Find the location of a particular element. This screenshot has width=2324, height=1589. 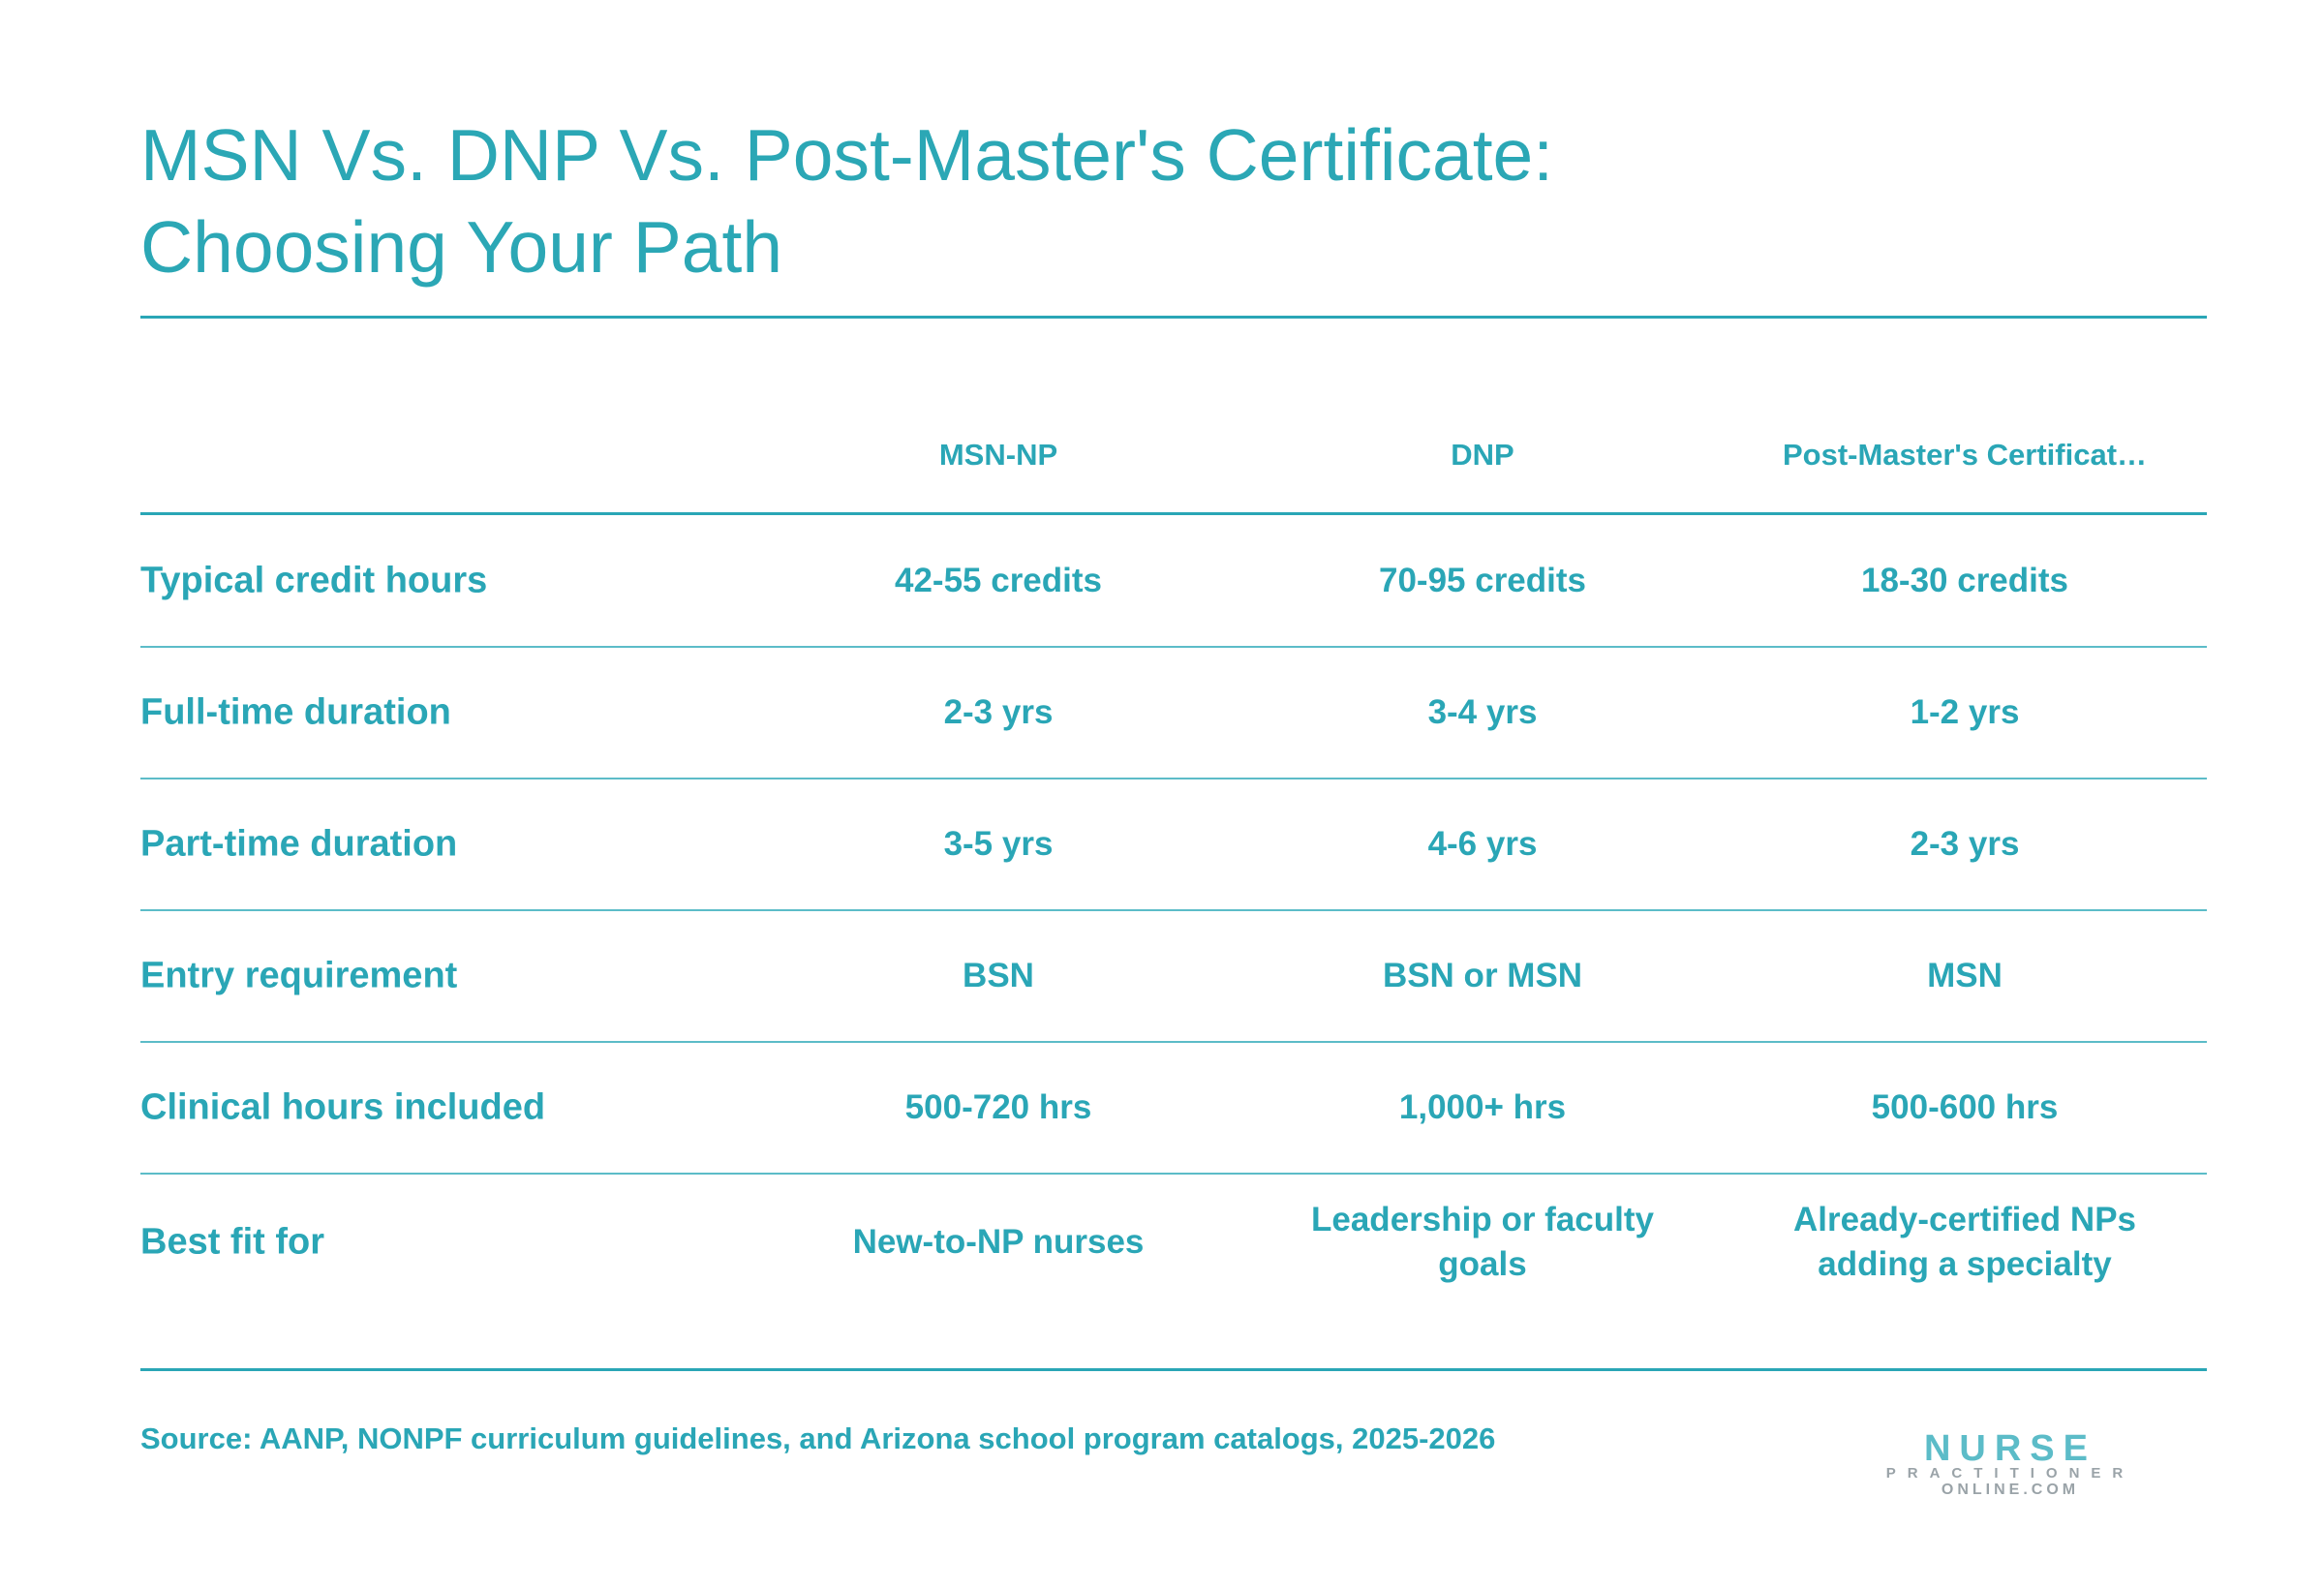

header-rule is located at coordinates (1173, 513).